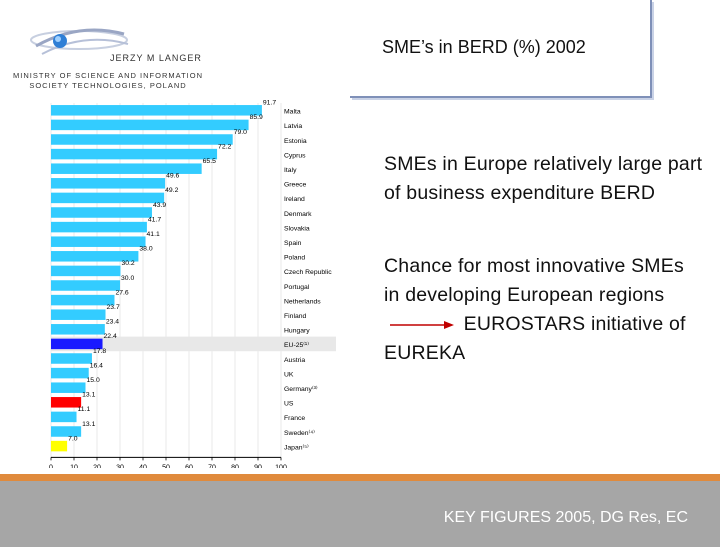 The height and width of the screenshot is (547, 720). What do you see at coordinates (535, 338) in the screenshot?
I see `point-eurostars-tail: EUROSTARS initiative of EUREKA` at bounding box center [535, 338].